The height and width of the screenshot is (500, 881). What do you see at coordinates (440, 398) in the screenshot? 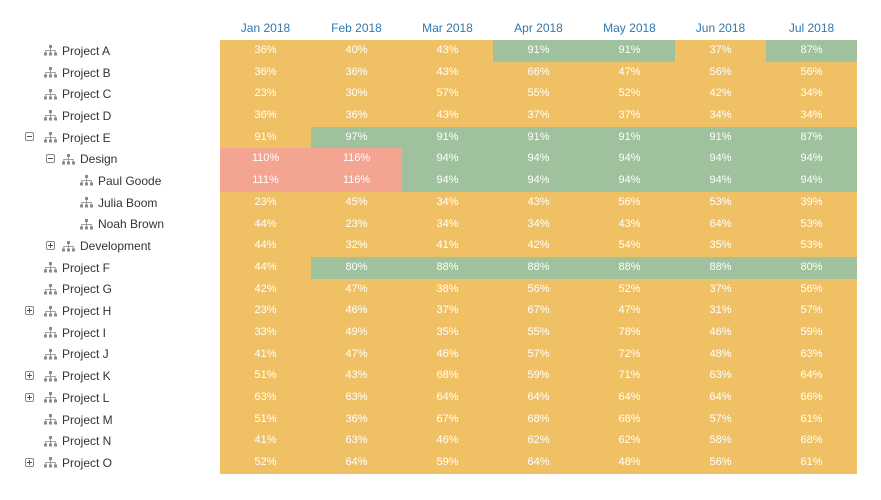
I see `table-row: Project L 63% 63% 64% 64% 64% 64% 66%` at bounding box center [440, 398].